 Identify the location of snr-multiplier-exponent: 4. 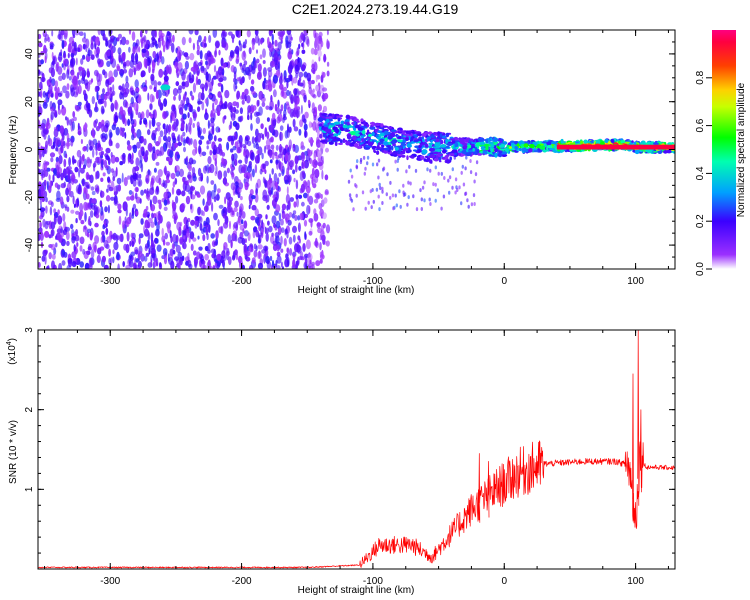
(9, 343).